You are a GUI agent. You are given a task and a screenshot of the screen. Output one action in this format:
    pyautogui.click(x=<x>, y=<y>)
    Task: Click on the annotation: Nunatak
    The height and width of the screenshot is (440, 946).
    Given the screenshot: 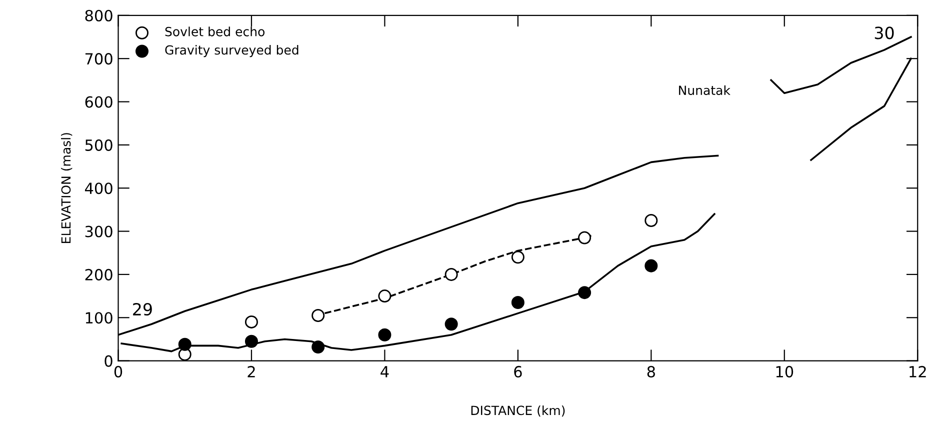 What is the action you would take?
    pyautogui.click(x=704, y=90)
    